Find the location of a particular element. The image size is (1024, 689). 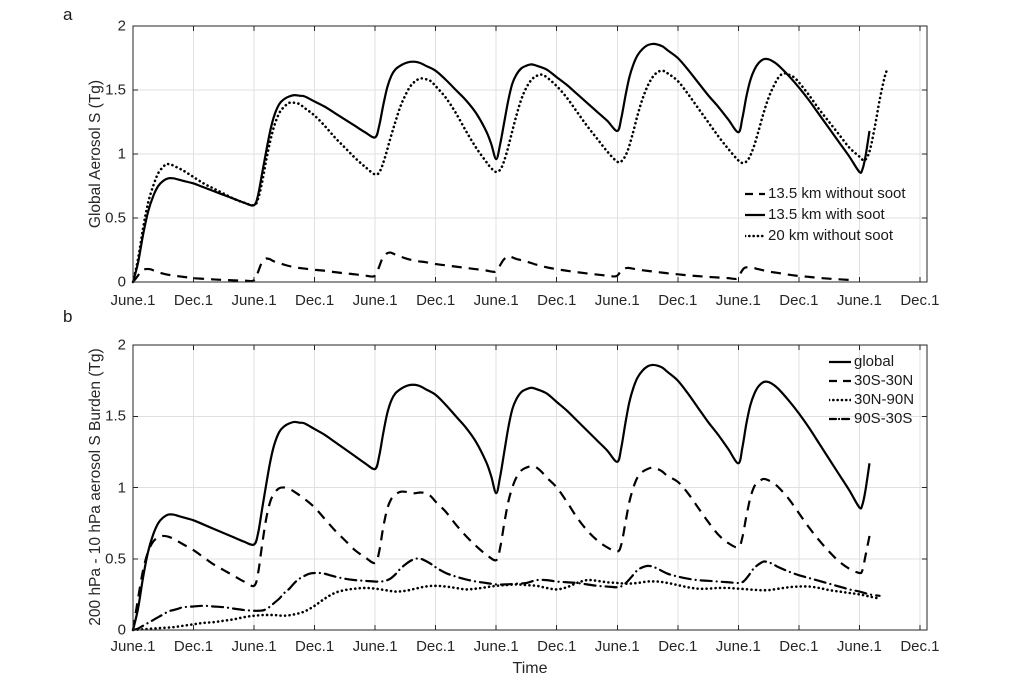

series-13-5-km-without-soot is located at coordinates (491, 267).